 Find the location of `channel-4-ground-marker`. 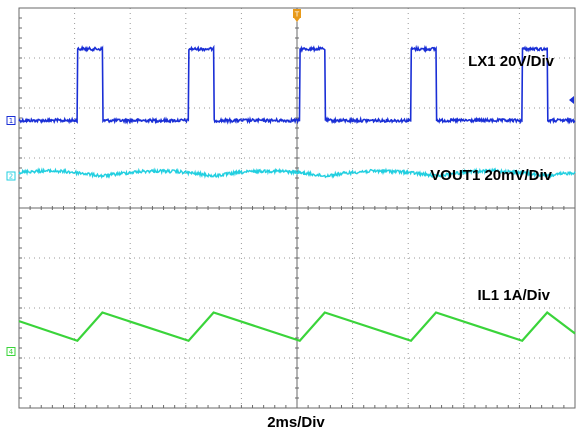

channel-4-ground-marker is located at coordinates (11, 351).